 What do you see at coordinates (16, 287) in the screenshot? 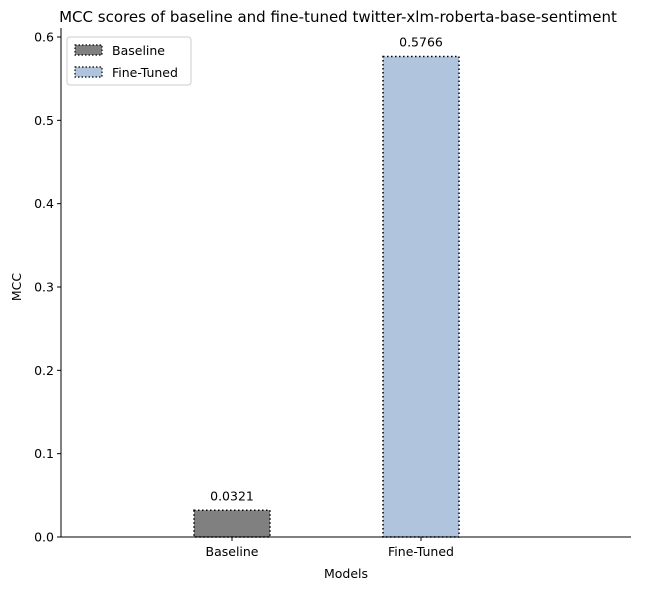
I see `y-axis-label: MCC` at bounding box center [16, 287].